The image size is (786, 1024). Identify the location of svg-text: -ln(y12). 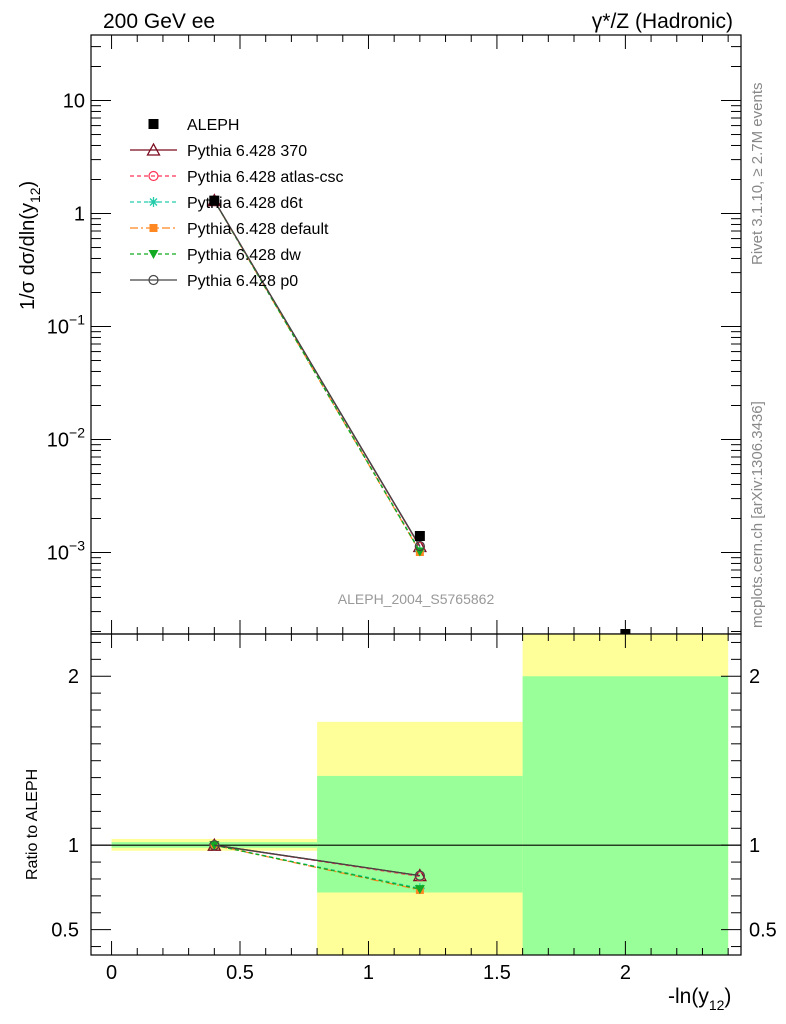
(699, 999).